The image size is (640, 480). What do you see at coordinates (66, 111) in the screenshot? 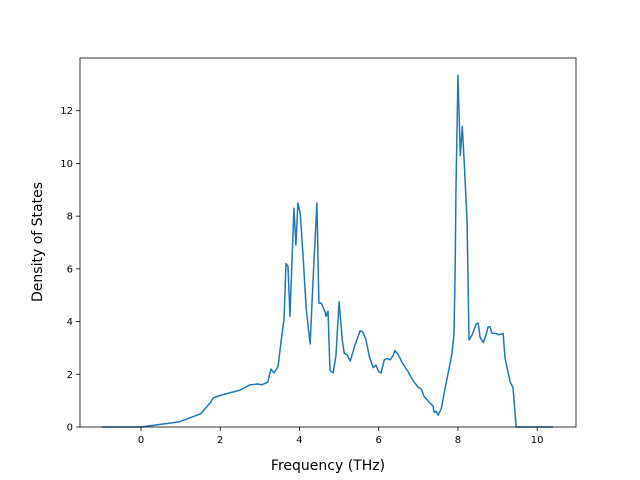
I see `y-tick-label: 12` at bounding box center [66, 111].